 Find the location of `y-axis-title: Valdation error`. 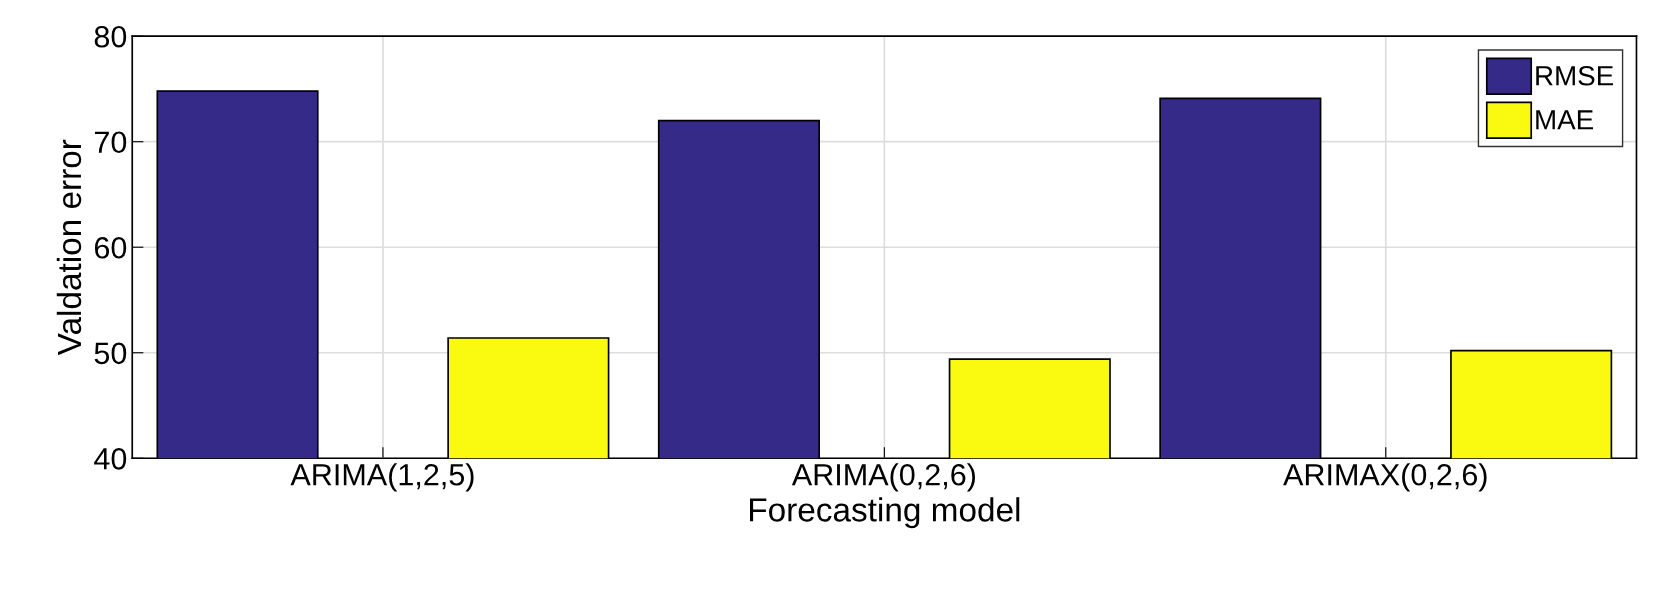

y-axis-title: Valdation error is located at coordinates (69, 247).